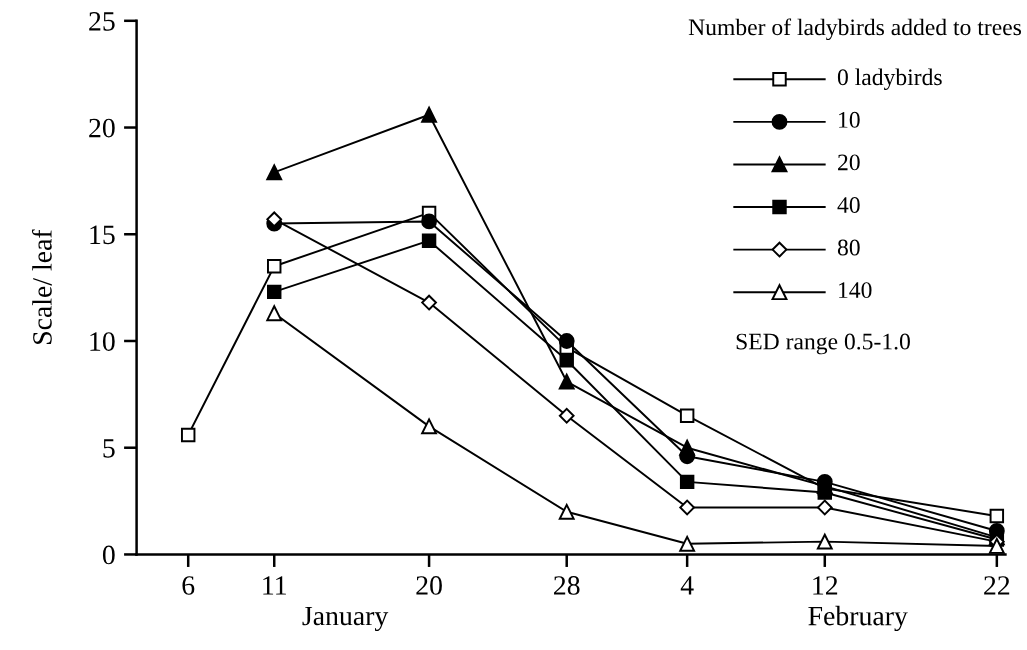 The width and height of the screenshot is (1027, 650). I want to click on legend-label: 40, so click(848, 205).